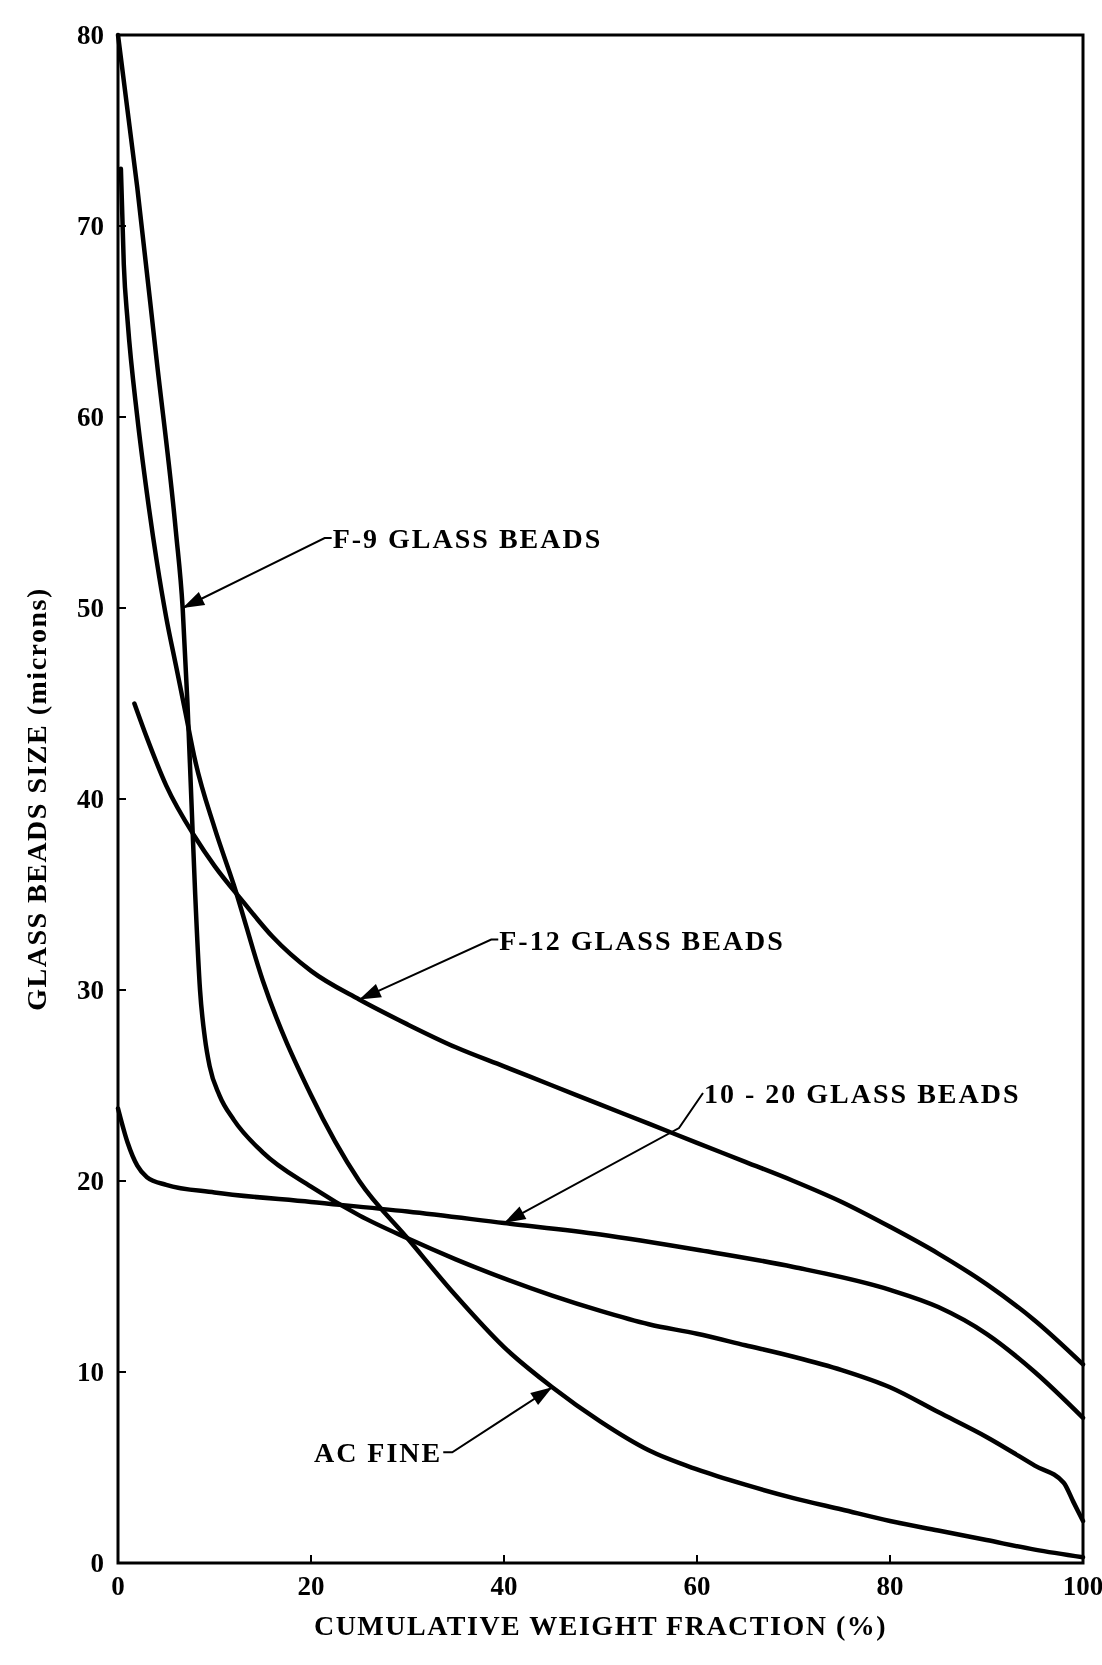 This screenshot has width=1102, height=1665. Describe the element at coordinates (90, 799) in the screenshot. I see `y-tick-label: 40` at that location.